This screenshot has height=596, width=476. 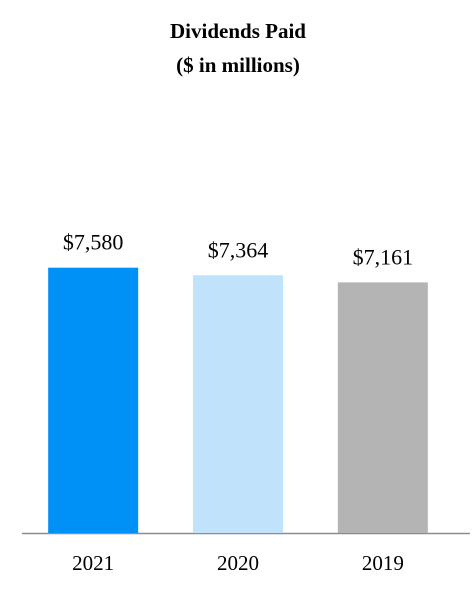 What do you see at coordinates (238, 31) in the screenshot?
I see `chart-title: Dividends Paid` at bounding box center [238, 31].